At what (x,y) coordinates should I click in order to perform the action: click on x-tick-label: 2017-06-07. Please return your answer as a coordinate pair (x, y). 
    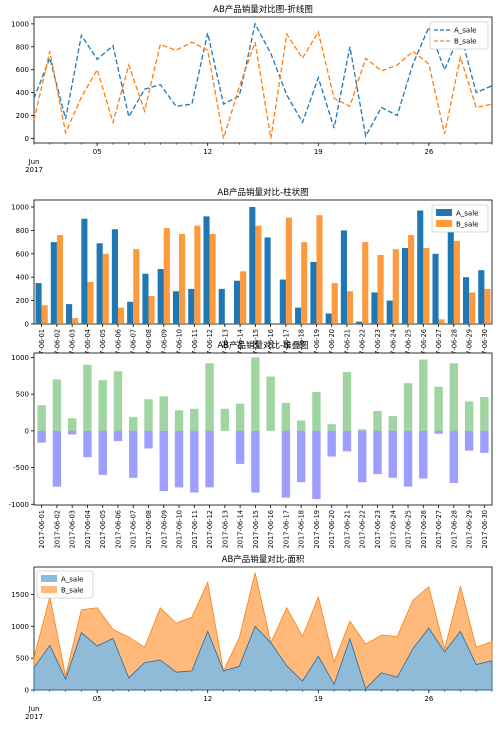
    Looking at the image, I should click on (134, 348).